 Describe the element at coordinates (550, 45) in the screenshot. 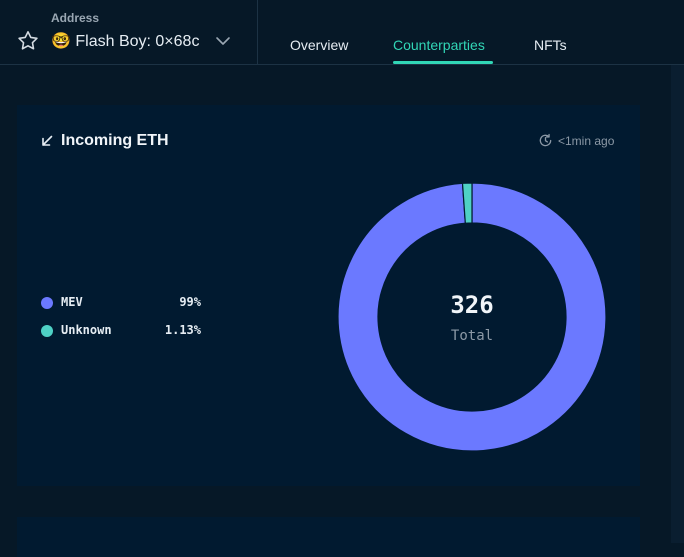

I see `tab-nfts: NFTs` at that location.